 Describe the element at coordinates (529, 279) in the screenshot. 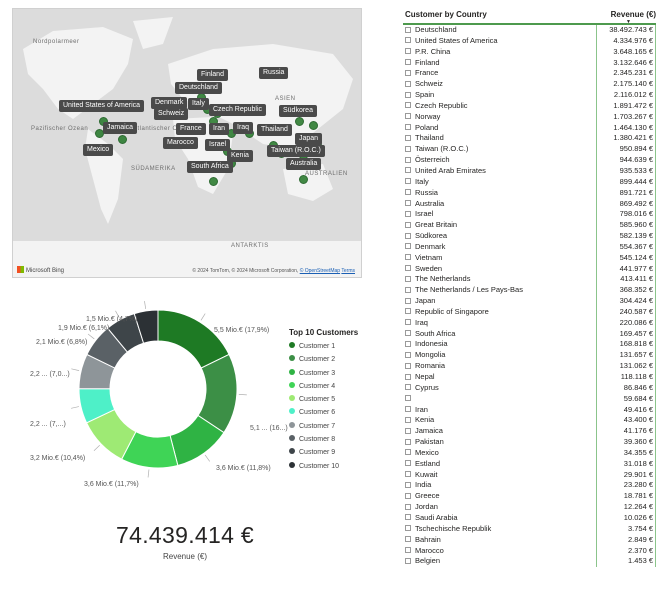

I see `table-row: The Netherlands 413.411 €` at that location.